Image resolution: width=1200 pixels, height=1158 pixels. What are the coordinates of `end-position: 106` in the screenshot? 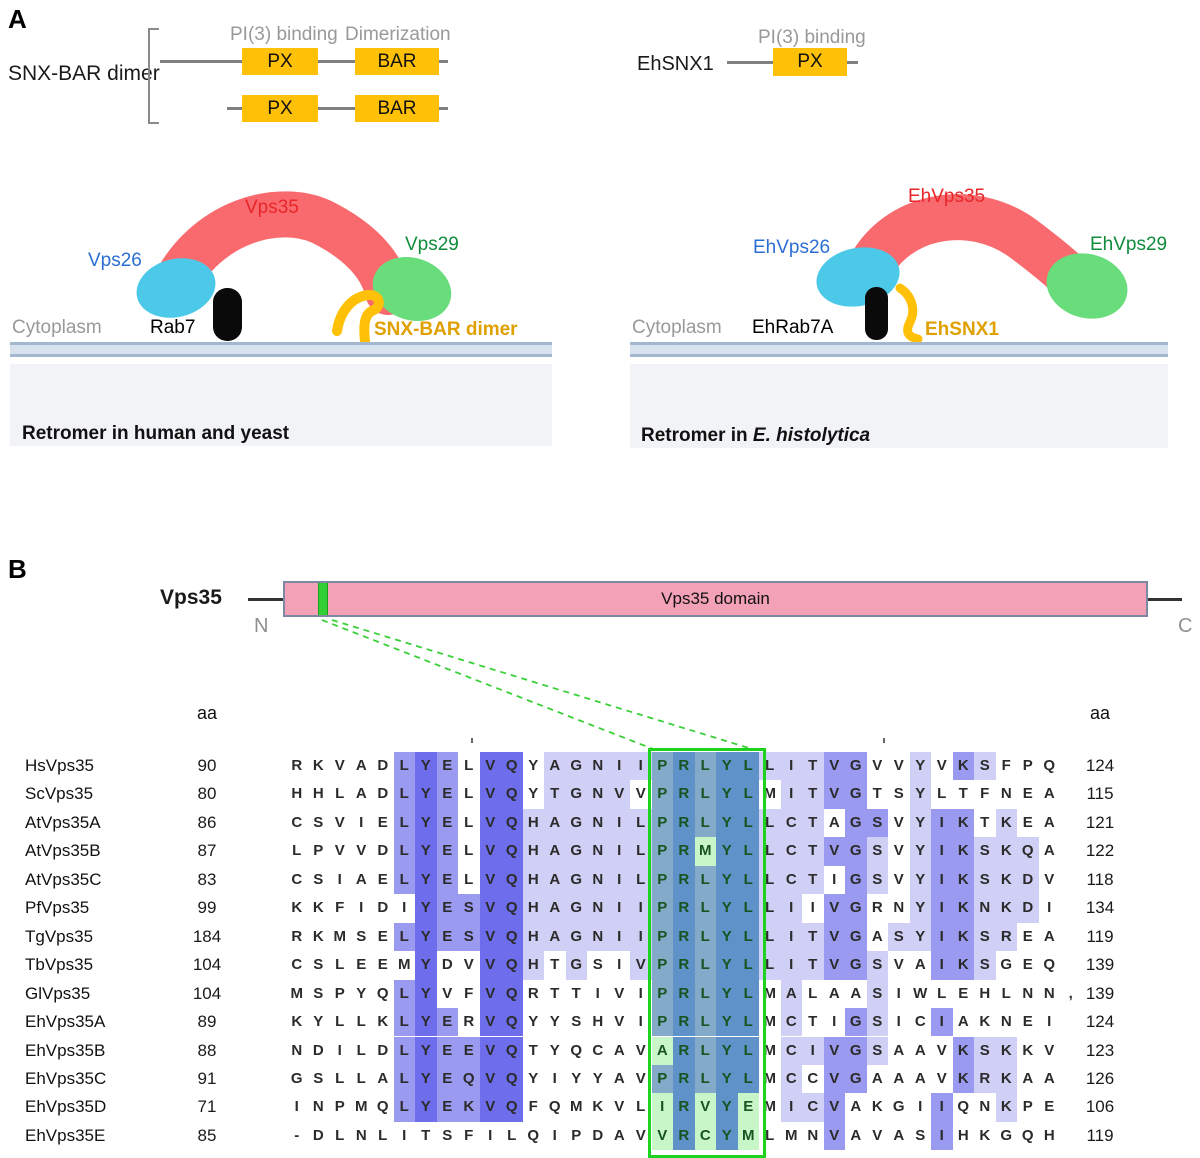 It's located at (1100, 1107).